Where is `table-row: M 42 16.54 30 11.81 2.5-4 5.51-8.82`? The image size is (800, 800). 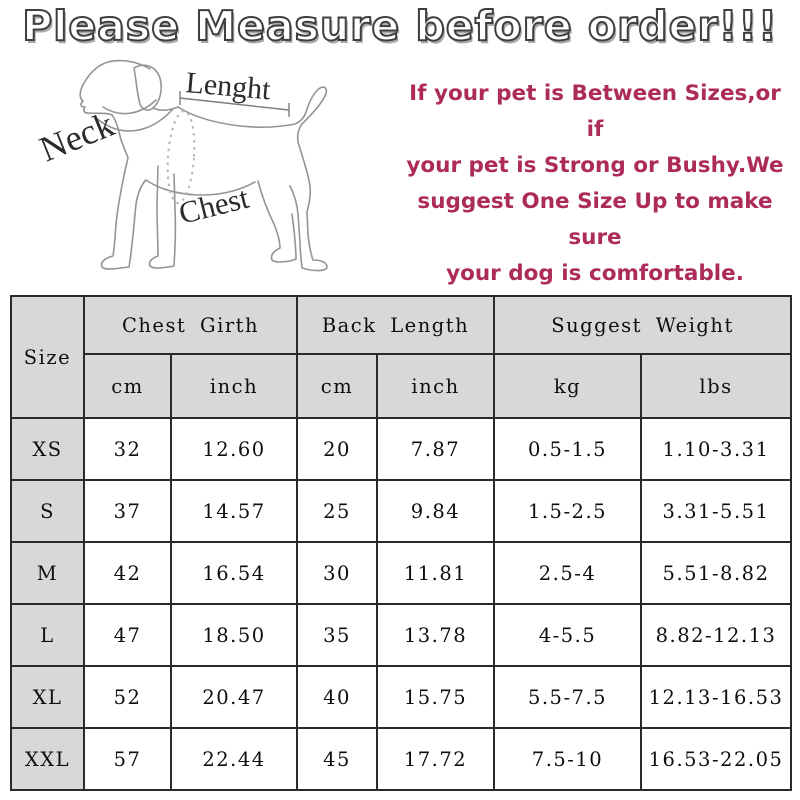 table-row: M 42 16.54 30 11.81 2.5-4 5.51-8.82 is located at coordinates (401, 573).